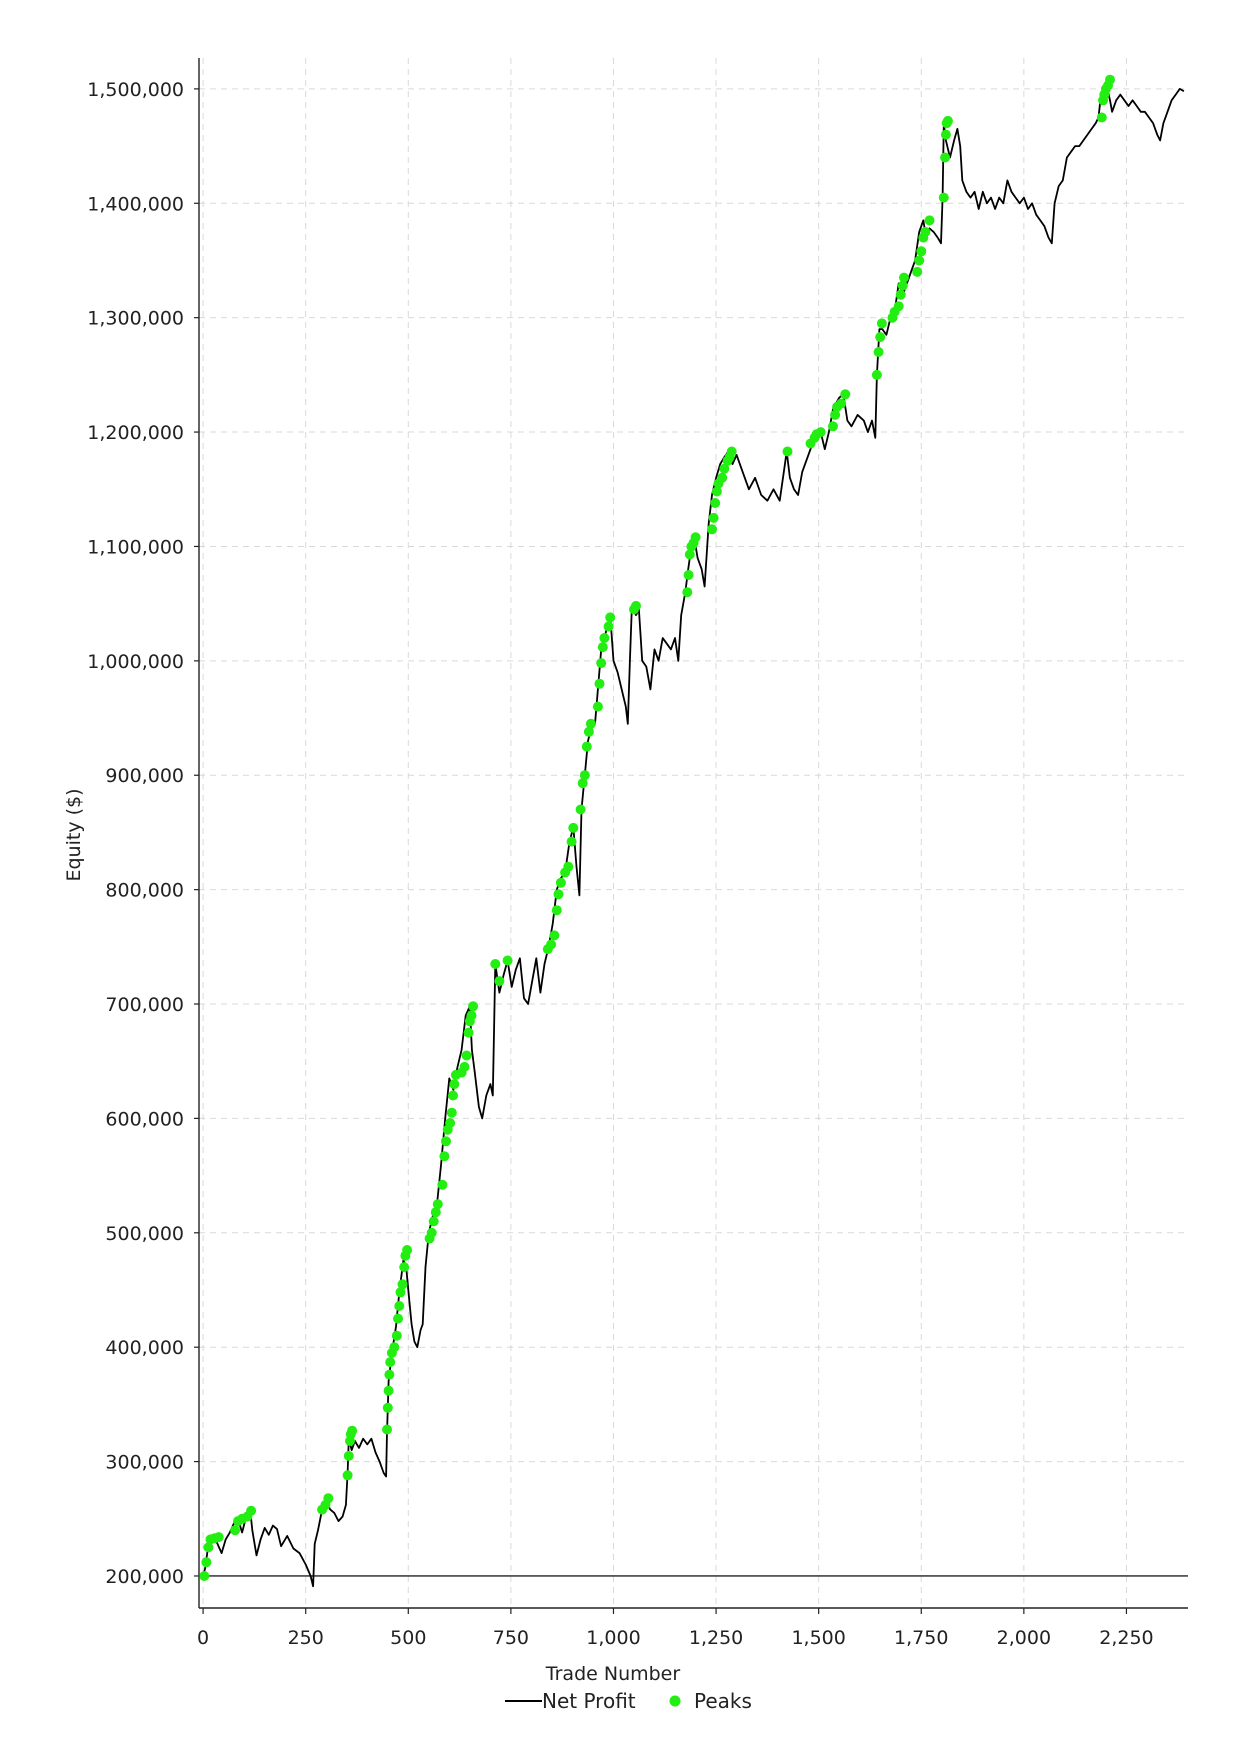  What do you see at coordinates (144, 1577) in the screenshot?
I see `y-tick-label: 200,000` at bounding box center [144, 1577].